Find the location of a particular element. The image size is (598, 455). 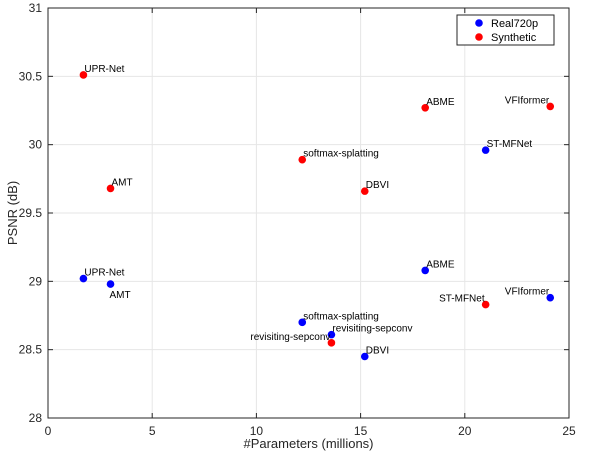

x-tick-label: 0 is located at coordinates (48, 431).